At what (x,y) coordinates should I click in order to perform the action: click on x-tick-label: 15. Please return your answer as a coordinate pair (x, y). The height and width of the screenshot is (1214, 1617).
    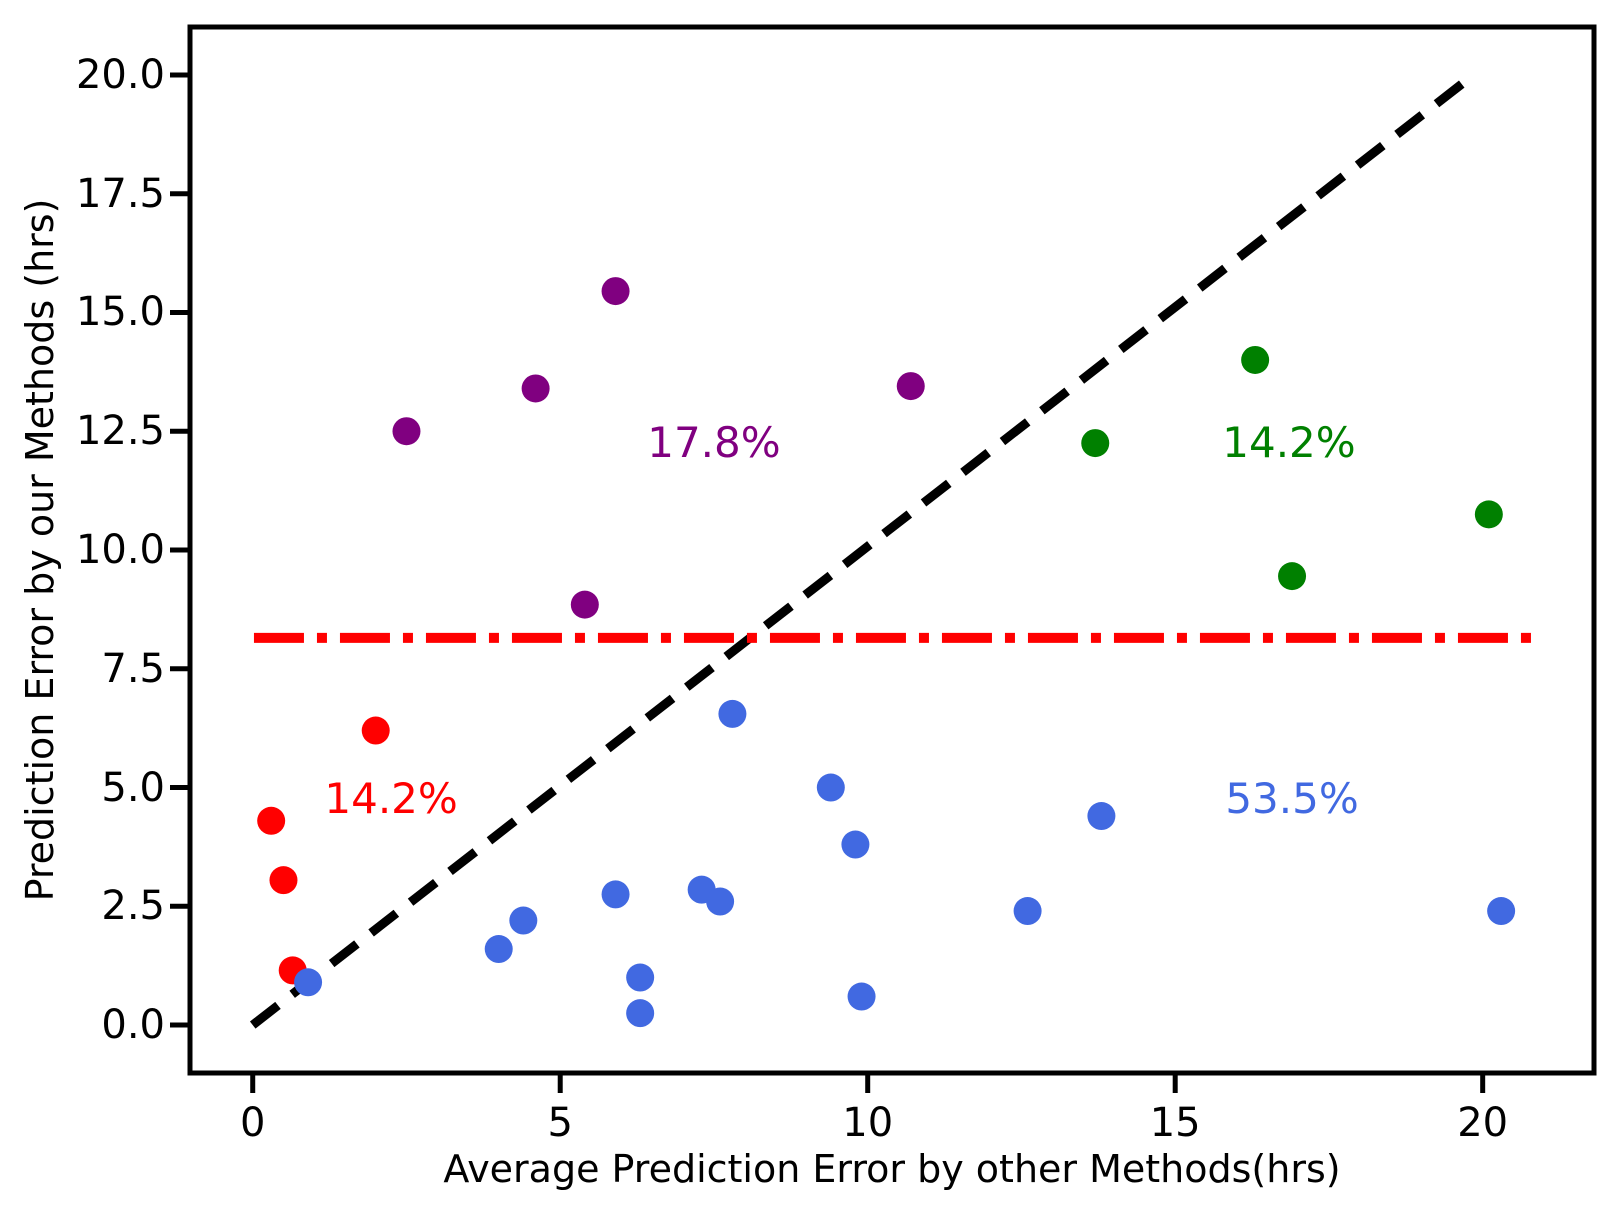
    Looking at the image, I should click on (1175, 1123).